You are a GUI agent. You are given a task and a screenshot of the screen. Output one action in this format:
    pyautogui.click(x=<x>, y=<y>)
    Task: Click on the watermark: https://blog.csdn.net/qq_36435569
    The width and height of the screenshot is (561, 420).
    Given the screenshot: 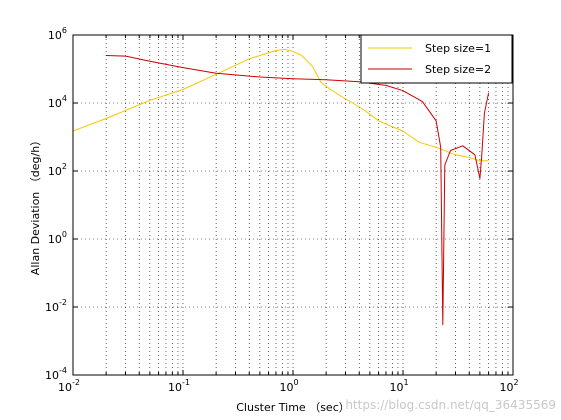 What is the action you would take?
    pyautogui.click(x=450, y=405)
    